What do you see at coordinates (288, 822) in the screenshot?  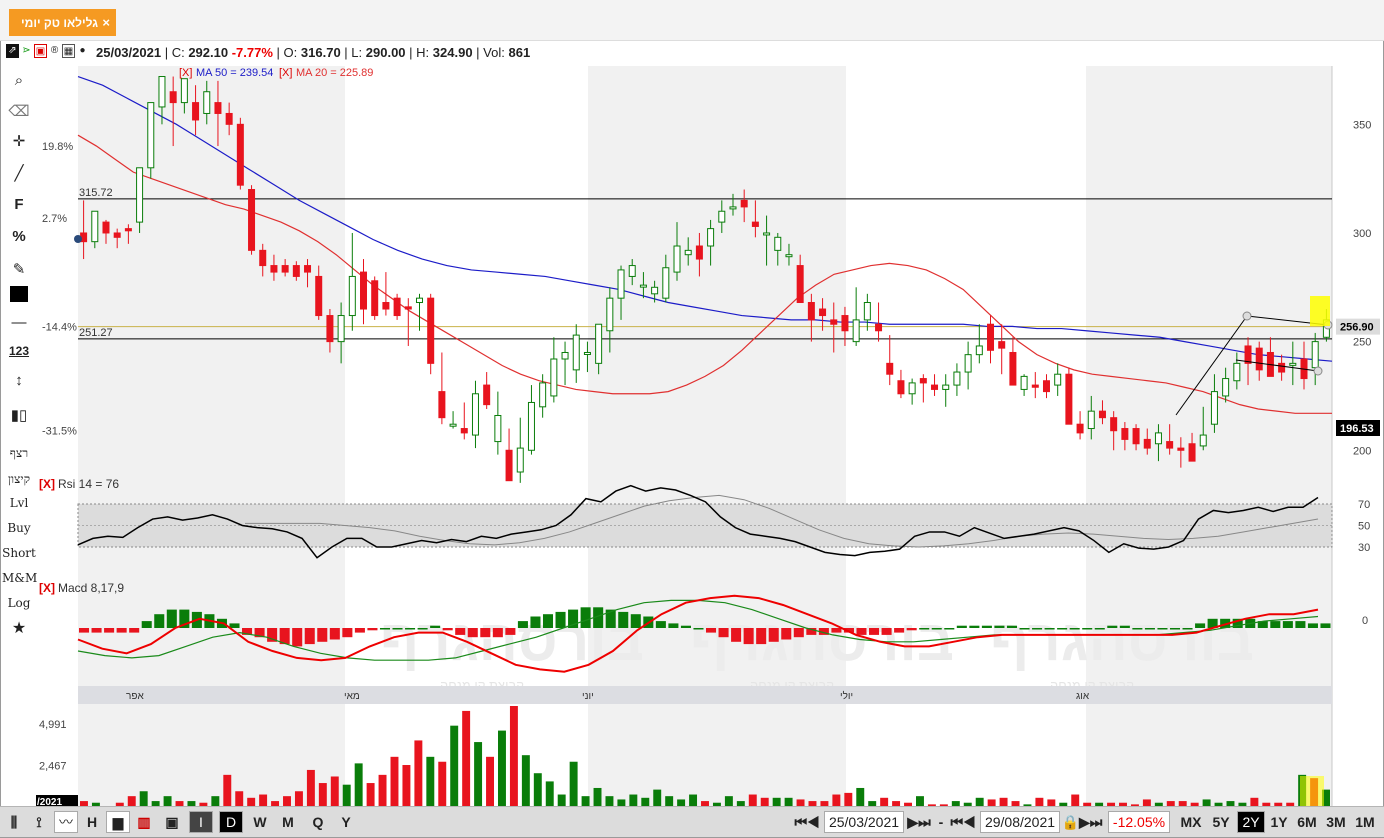 I see `period-m: M` at bounding box center [288, 822].